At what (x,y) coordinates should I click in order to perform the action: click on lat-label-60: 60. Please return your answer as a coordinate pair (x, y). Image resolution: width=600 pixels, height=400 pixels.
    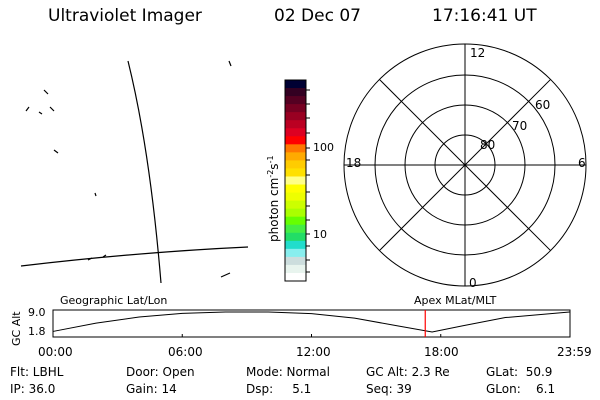
    Looking at the image, I should click on (543, 105).